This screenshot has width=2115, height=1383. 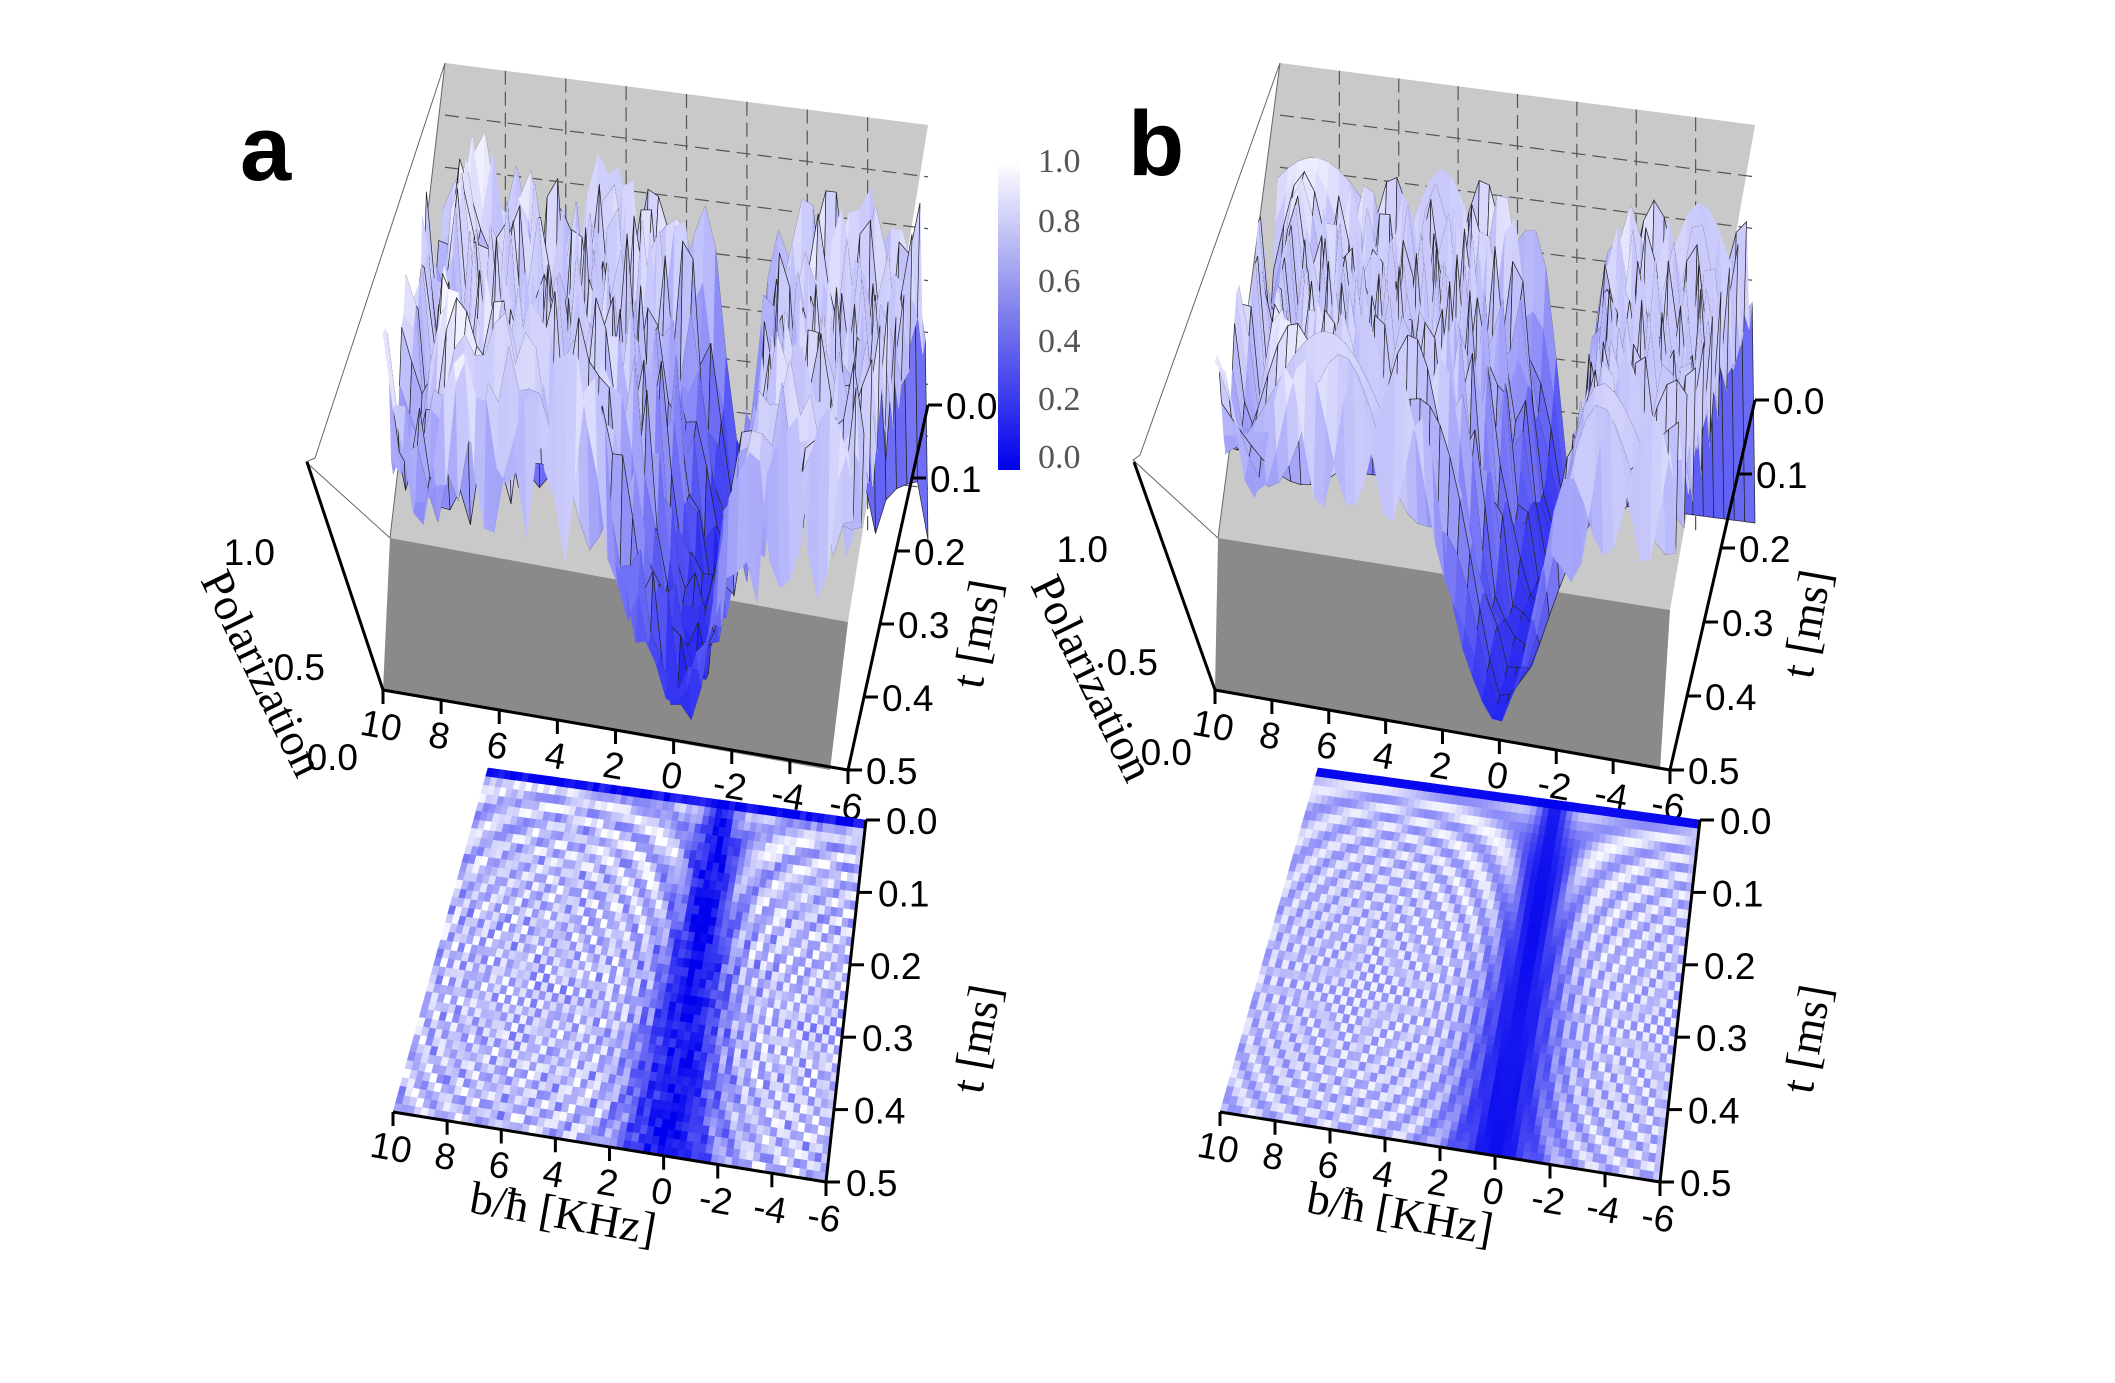 What do you see at coordinates (1059, 281) in the screenshot?
I see `colorbar-tick-3: 0.6` at bounding box center [1059, 281].